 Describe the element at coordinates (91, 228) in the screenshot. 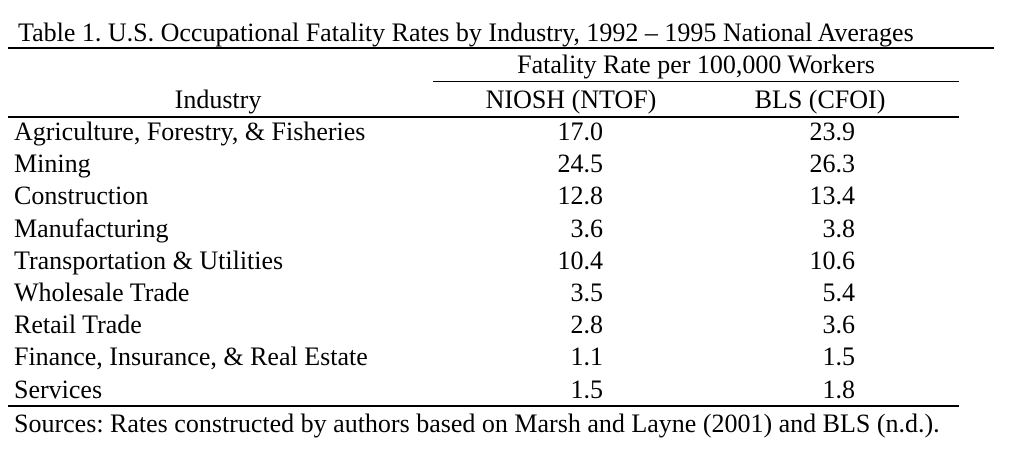

I see `table-row-industry: Manufacturing` at that location.